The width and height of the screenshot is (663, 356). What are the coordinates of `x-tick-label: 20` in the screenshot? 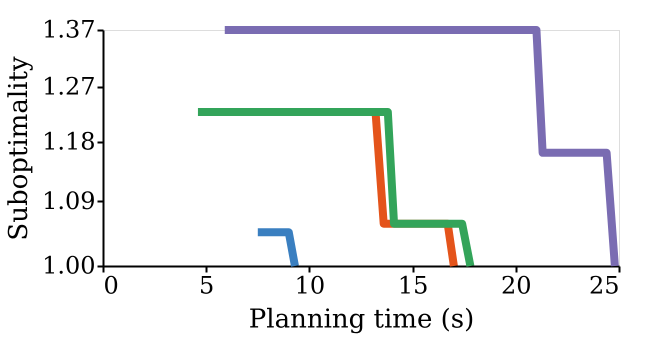 It's located at (516, 286).